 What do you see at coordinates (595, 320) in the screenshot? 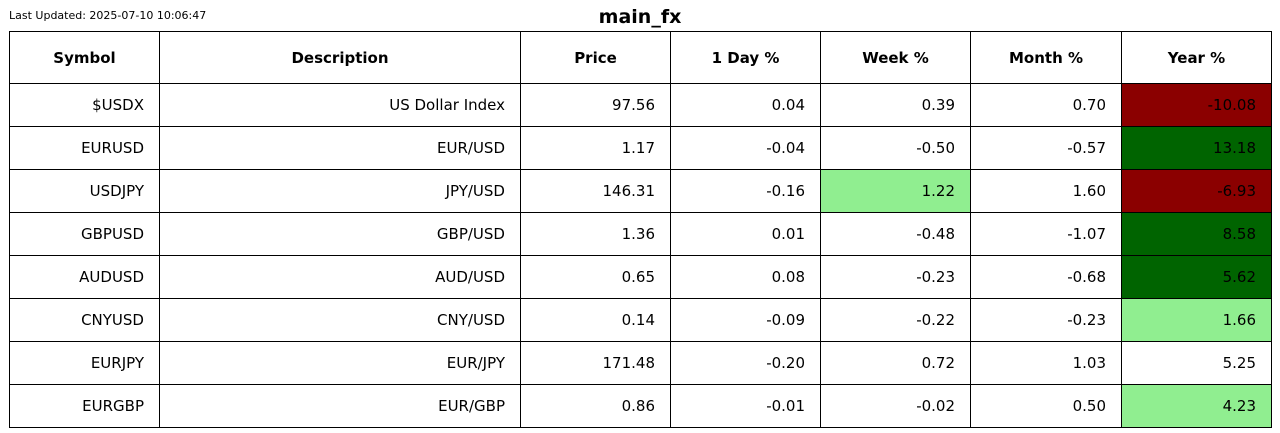
I see `cell-price: 0.14` at bounding box center [595, 320].